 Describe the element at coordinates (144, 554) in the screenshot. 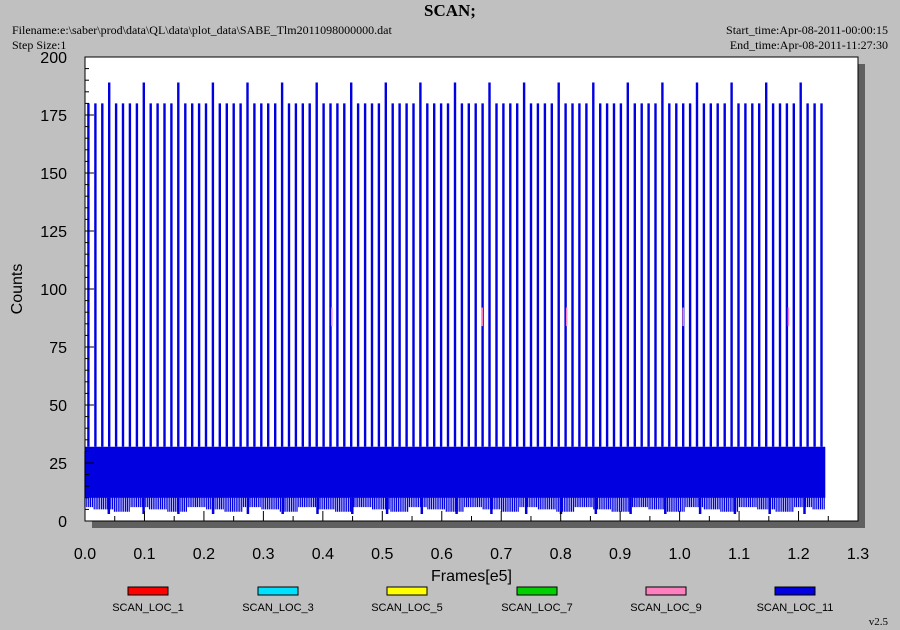

I see `x-tick-label: 0.1` at that location.